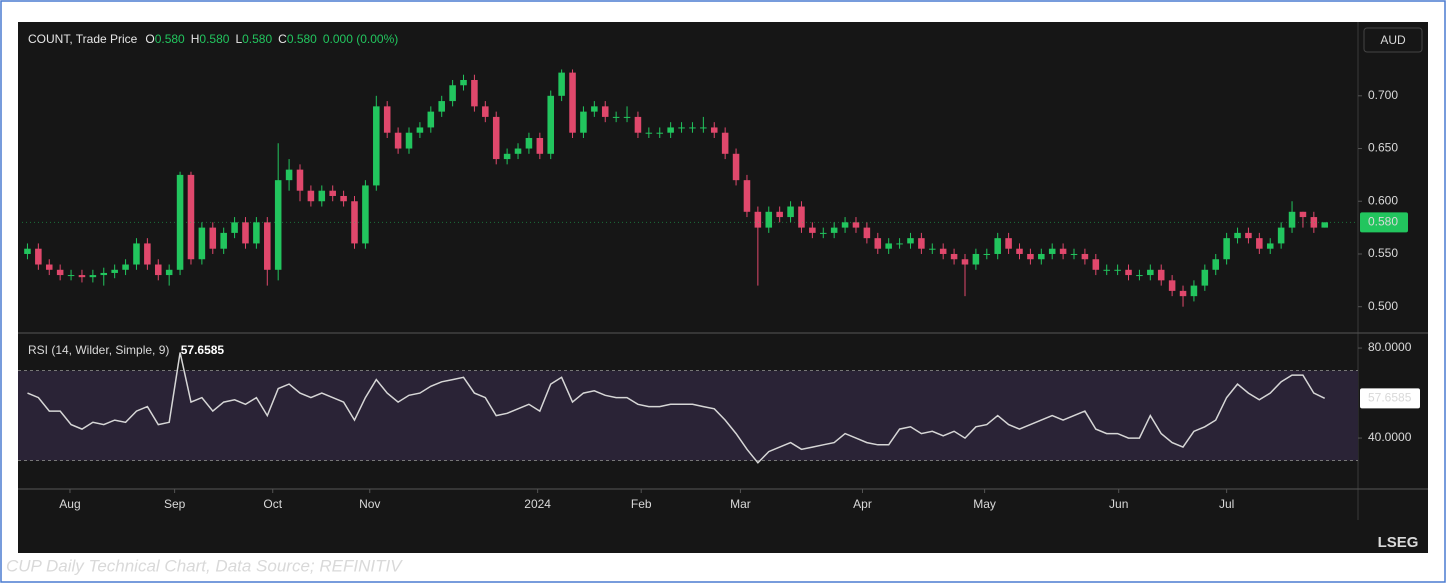 The image size is (1446, 583). What do you see at coordinates (175, 504) in the screenshot?
I see `x-tick-label: Sep` at bounding box center [175, 504].